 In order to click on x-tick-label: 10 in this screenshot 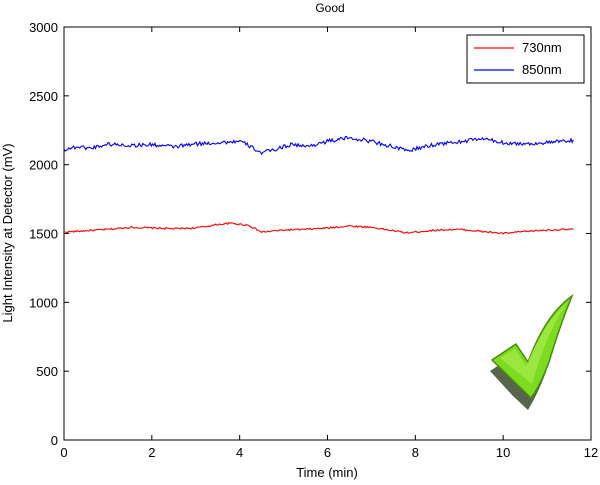, I will do `click(503, 452)`.